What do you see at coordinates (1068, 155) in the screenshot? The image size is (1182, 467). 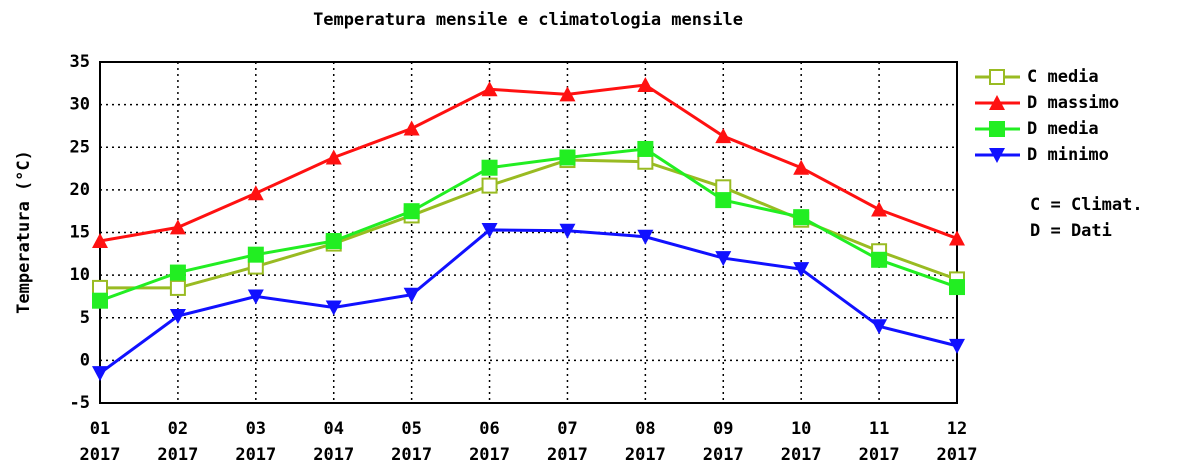 I see `legend-label: D minimo` at bounding box center [1068, 155].